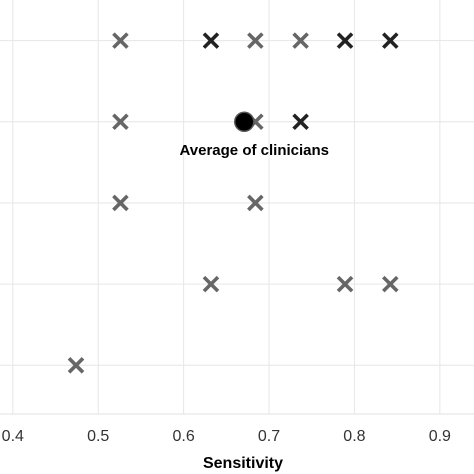 The image size is (474, 474). What do you see at coordinates (269, 436) in the screenshot?
I see `x-tick-label: 0.7` at bounding box center [269, 436].